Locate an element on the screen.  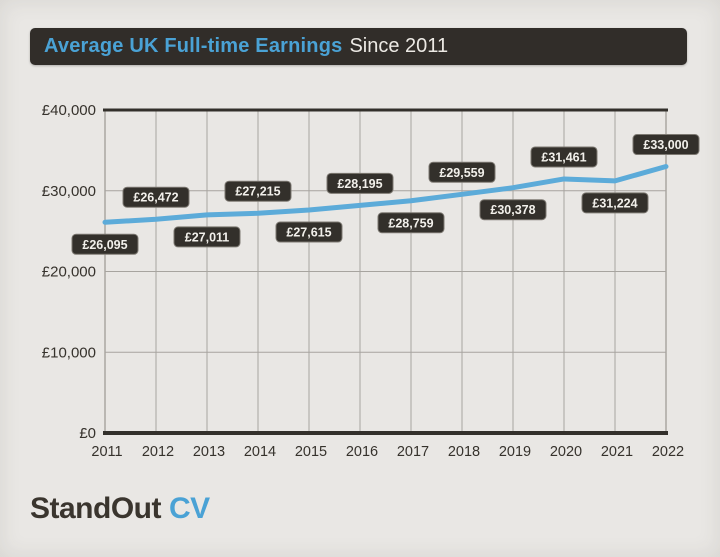
brand-logo: StandOut CV is located at coordinates (120, 509).